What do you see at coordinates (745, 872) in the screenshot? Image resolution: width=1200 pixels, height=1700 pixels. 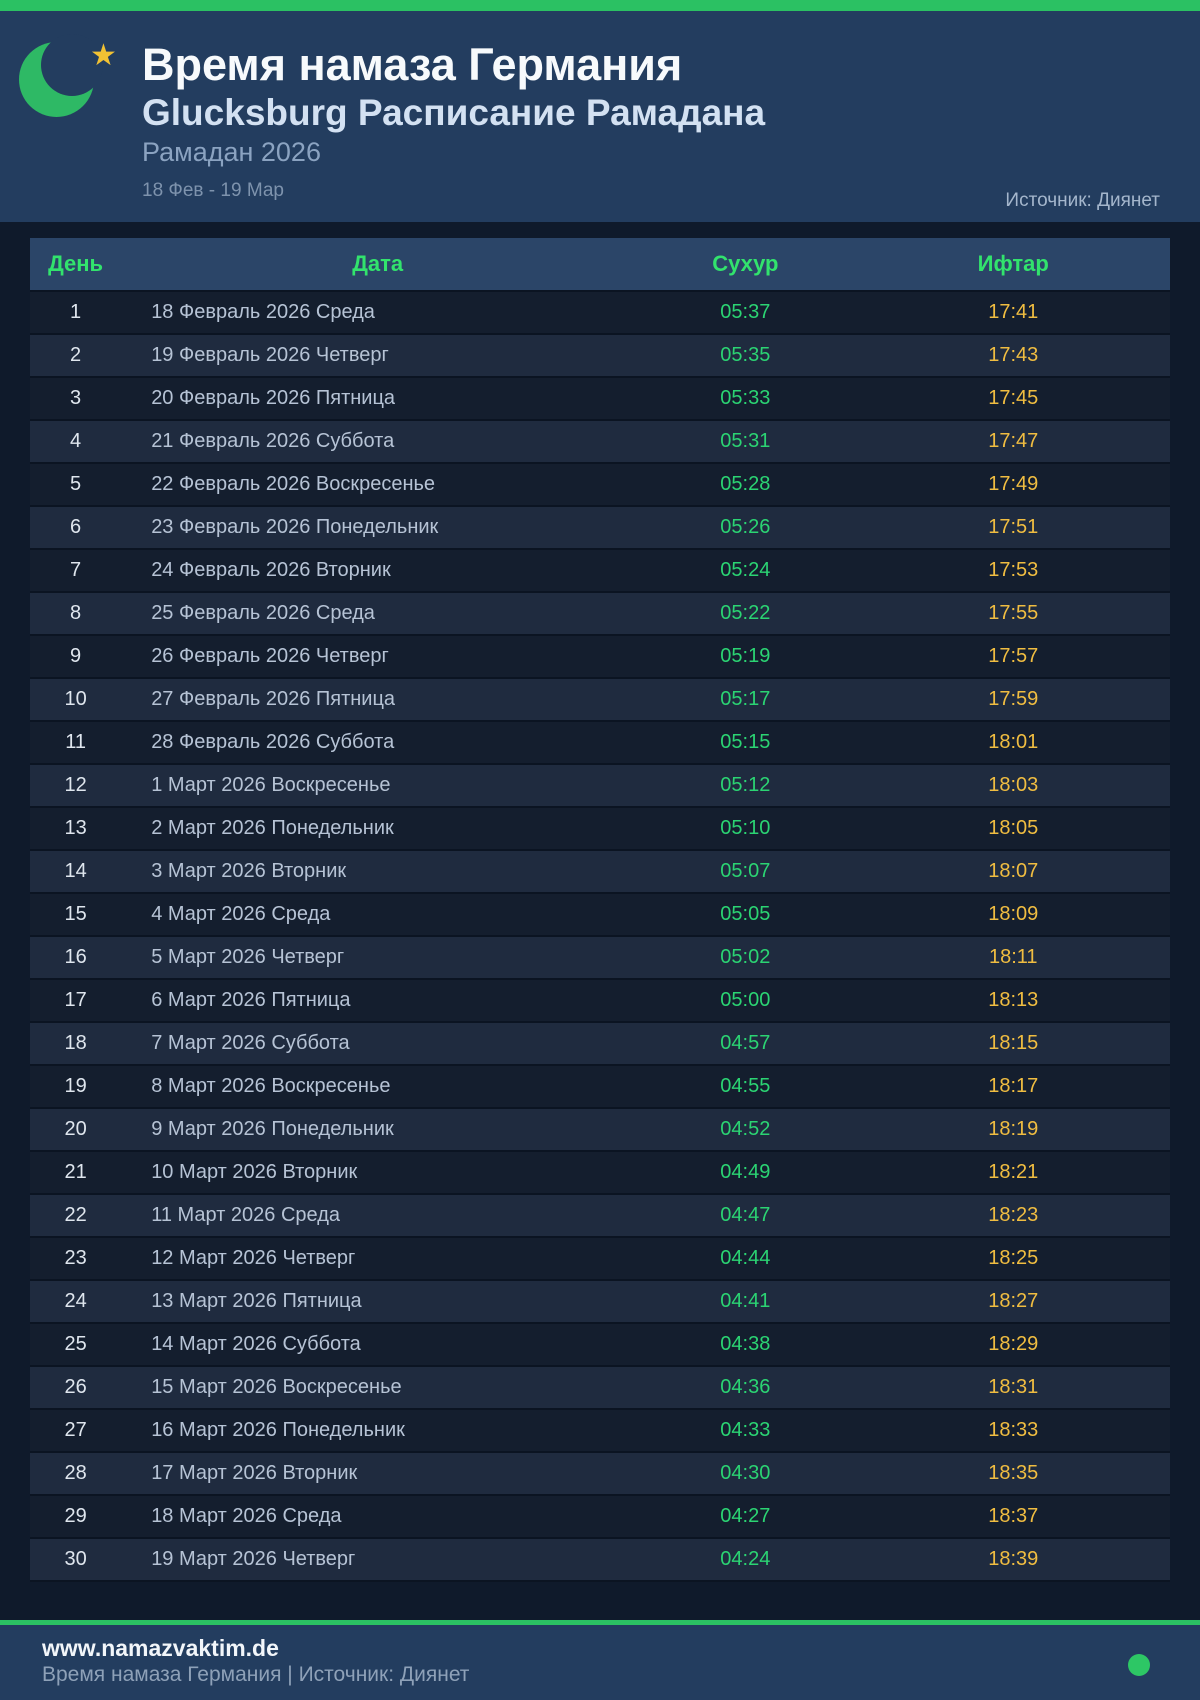 I see `suhoor-cell: 05:07` at bounding box center [745, 872].